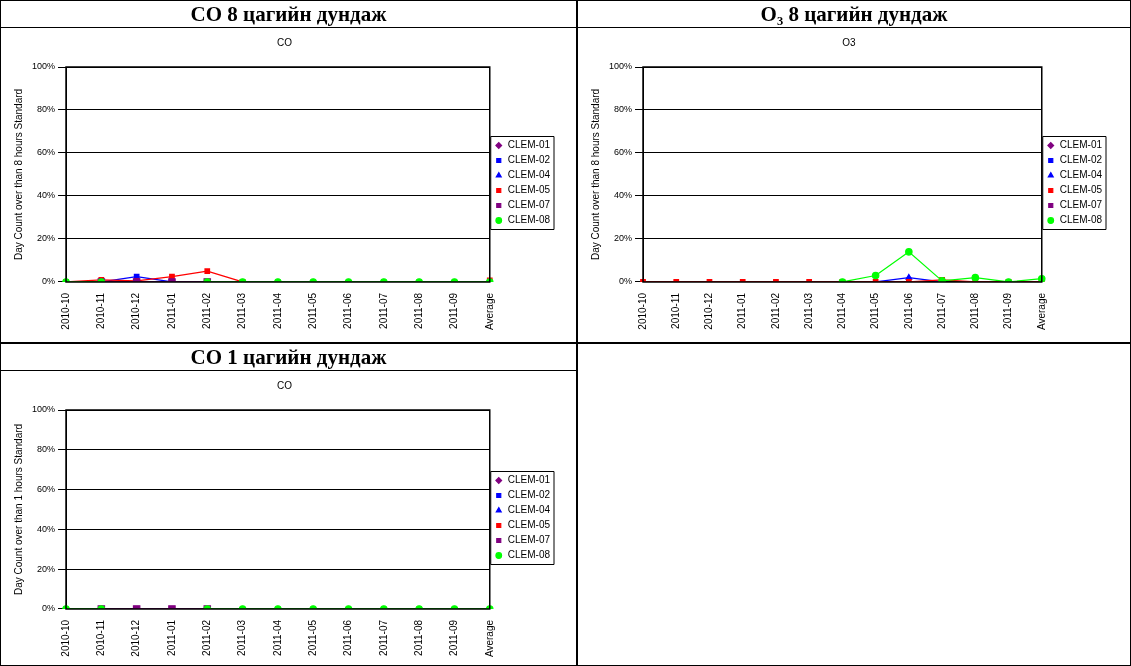 The image size is (1131, 666). I want to click on chart-title: O₃ 8 цагийн дундаж, so click(854, 14).